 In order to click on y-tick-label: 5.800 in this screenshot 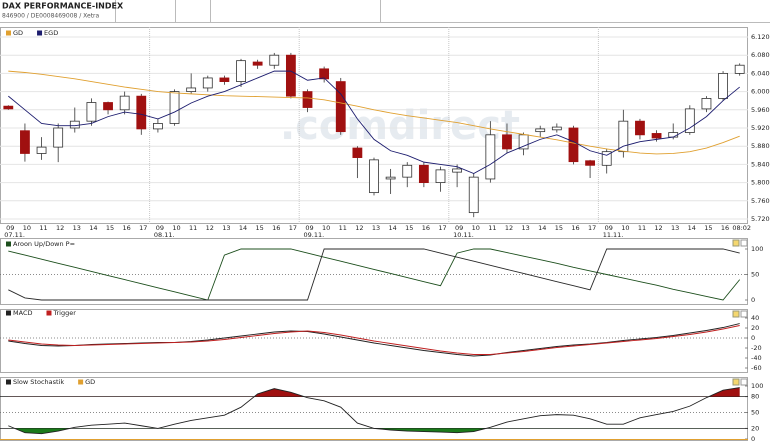, I will do `click(760, 183)`.